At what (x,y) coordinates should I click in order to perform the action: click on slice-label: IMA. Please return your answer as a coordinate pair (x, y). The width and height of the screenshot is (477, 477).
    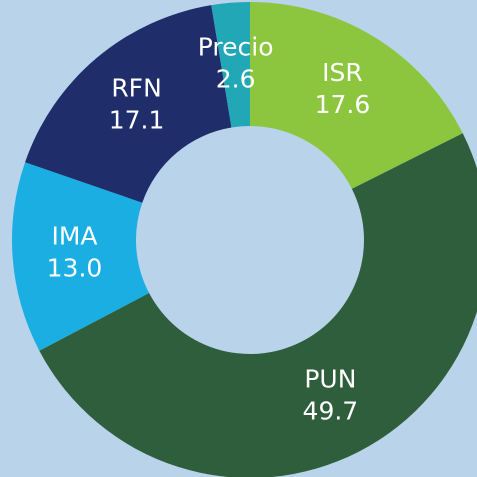
    Looking at the image, I should click on (74, 235).